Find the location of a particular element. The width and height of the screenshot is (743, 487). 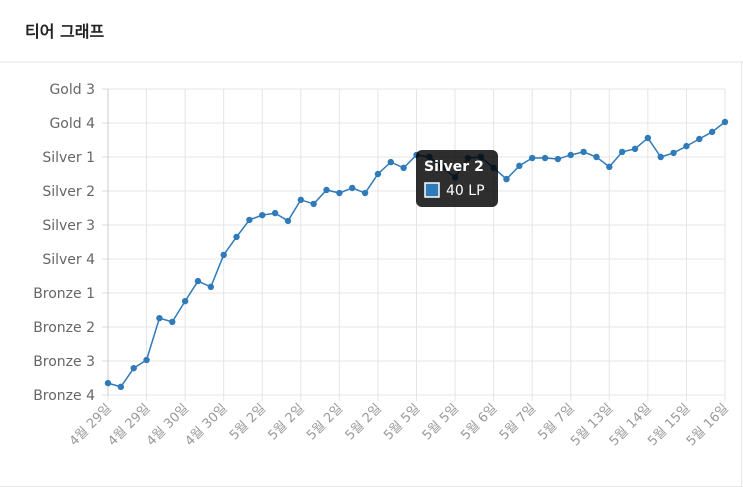

y-tick-label: Gold 4 is located at coordinates (72, 124).